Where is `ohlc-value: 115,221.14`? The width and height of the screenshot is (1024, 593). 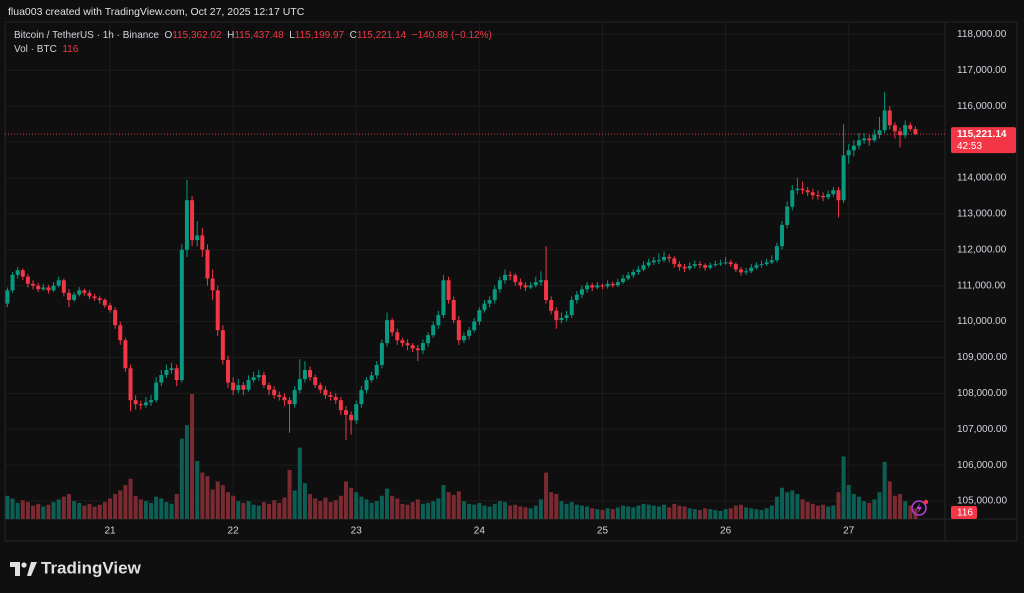
ohlc-value: 115,221.14 is located at coordinates (381, 35).